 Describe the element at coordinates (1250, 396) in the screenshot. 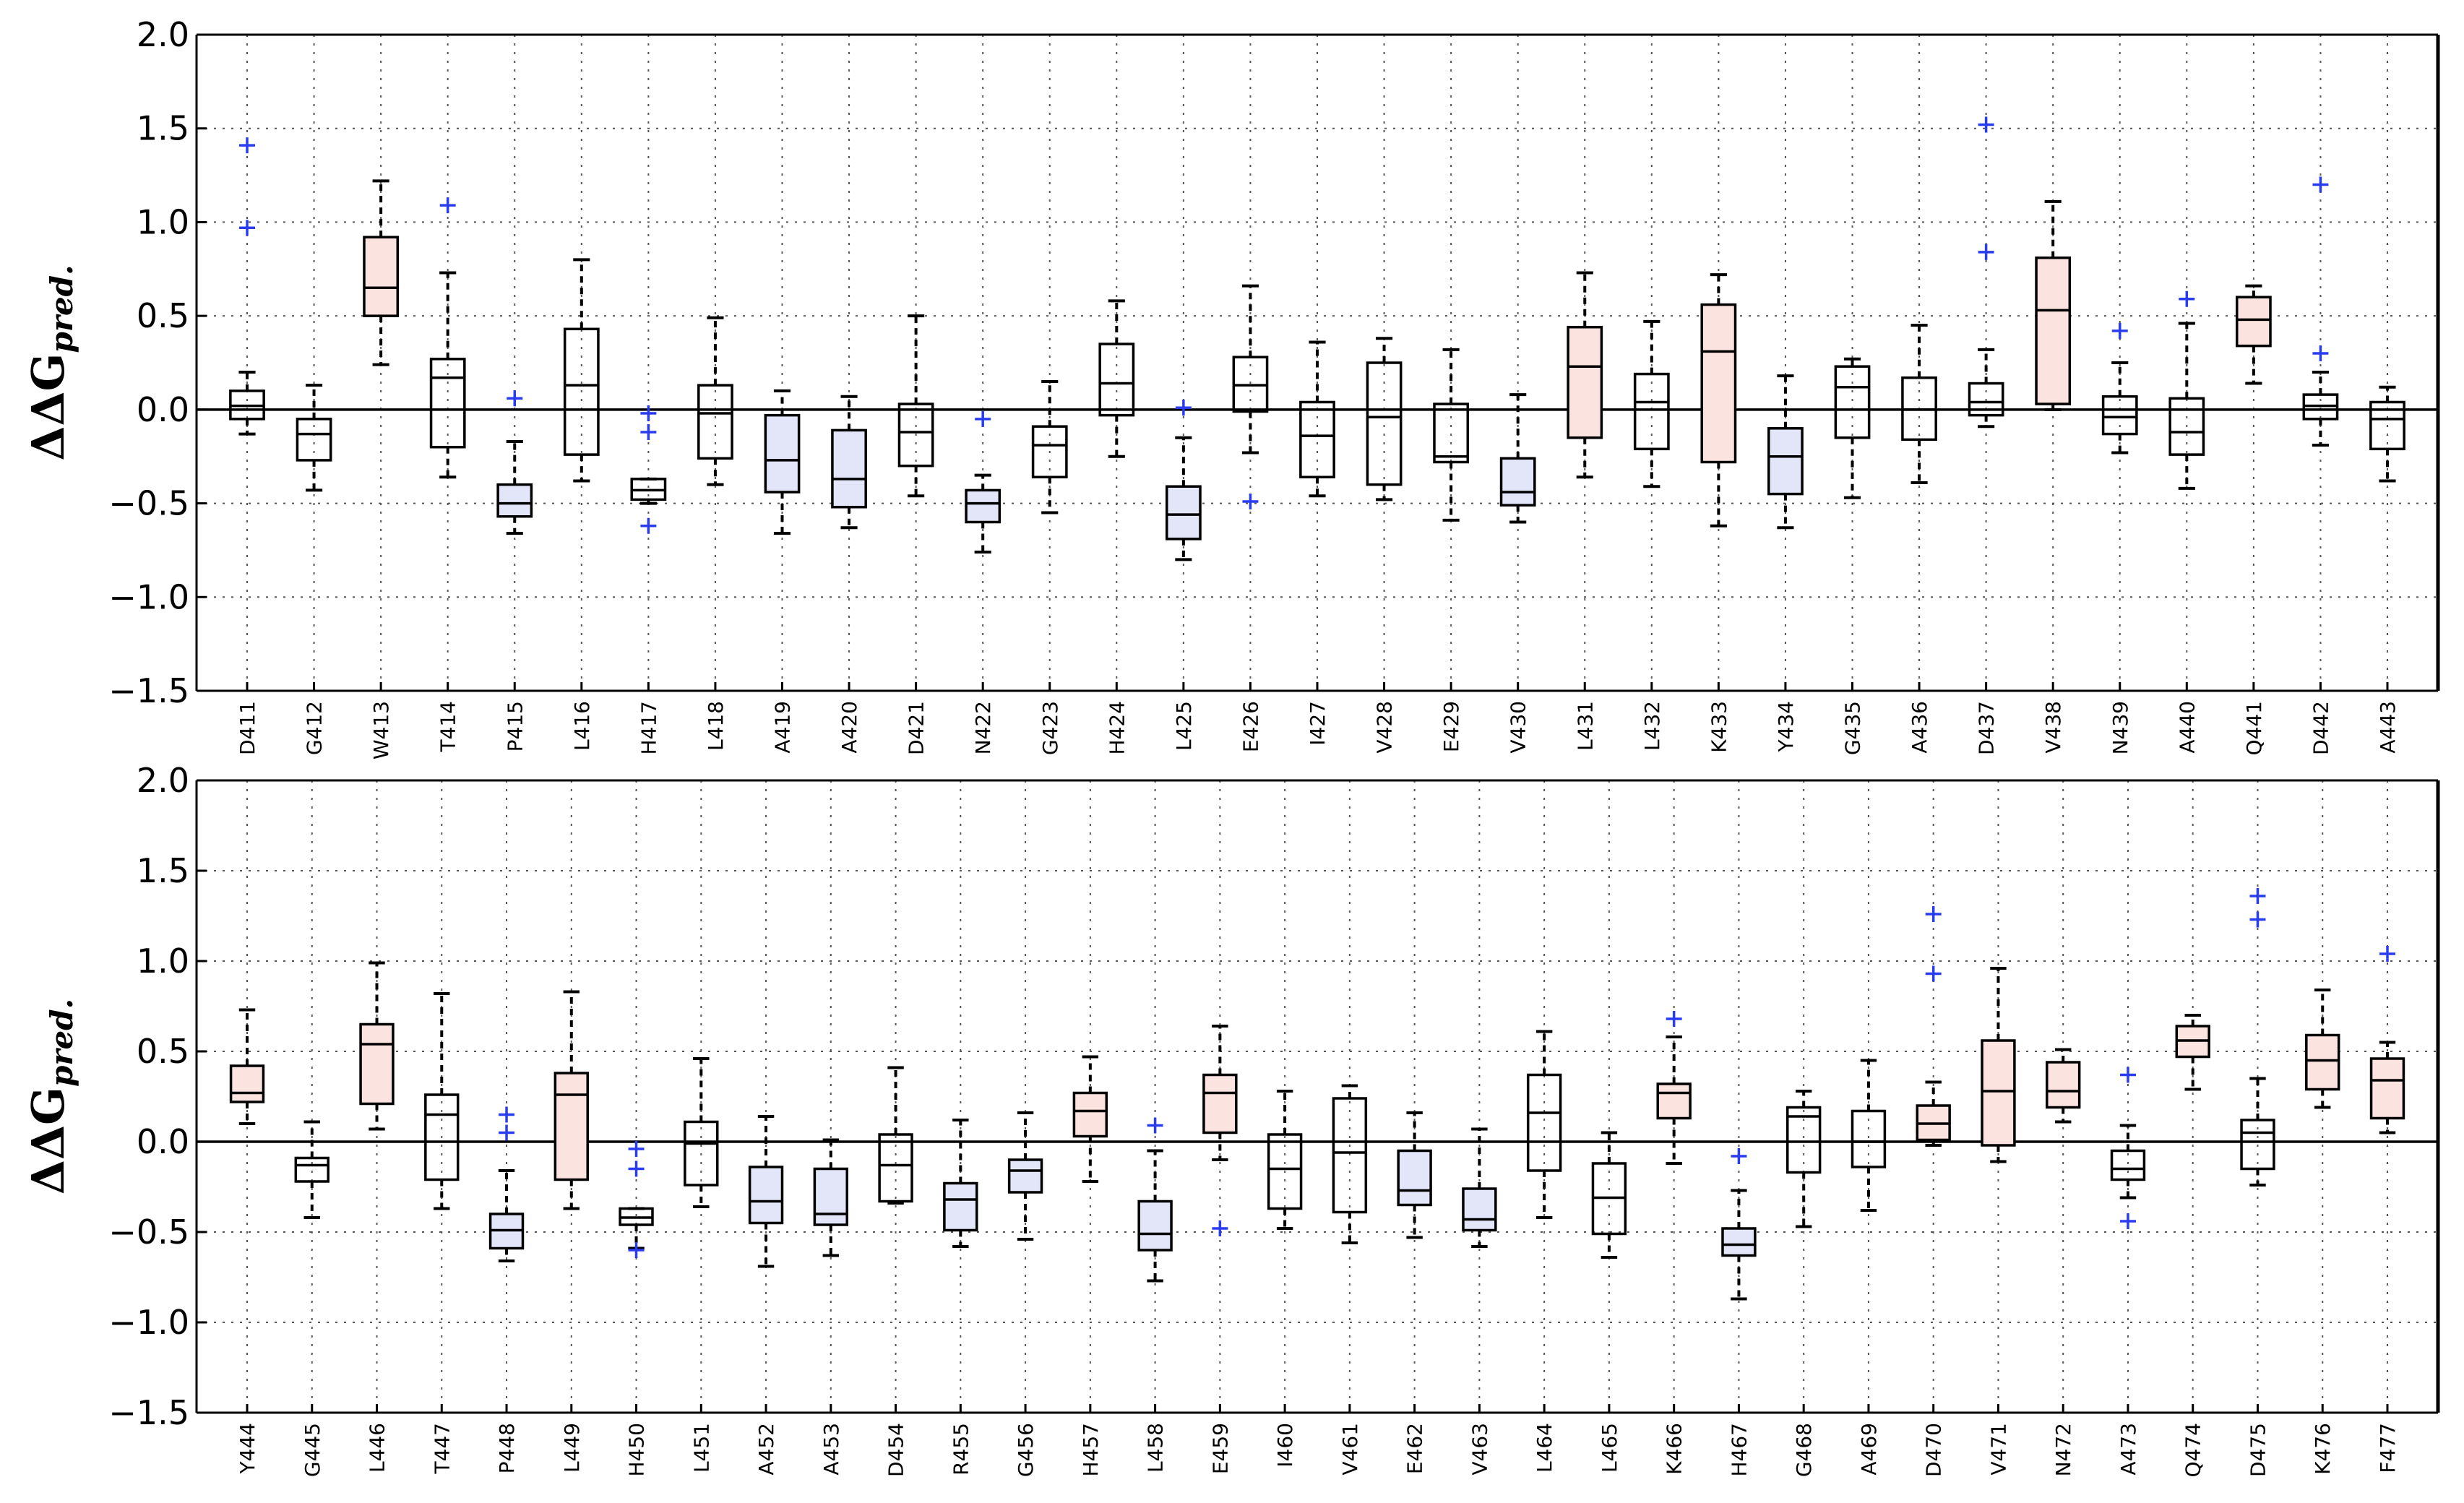

I see `box-E426` at that location.